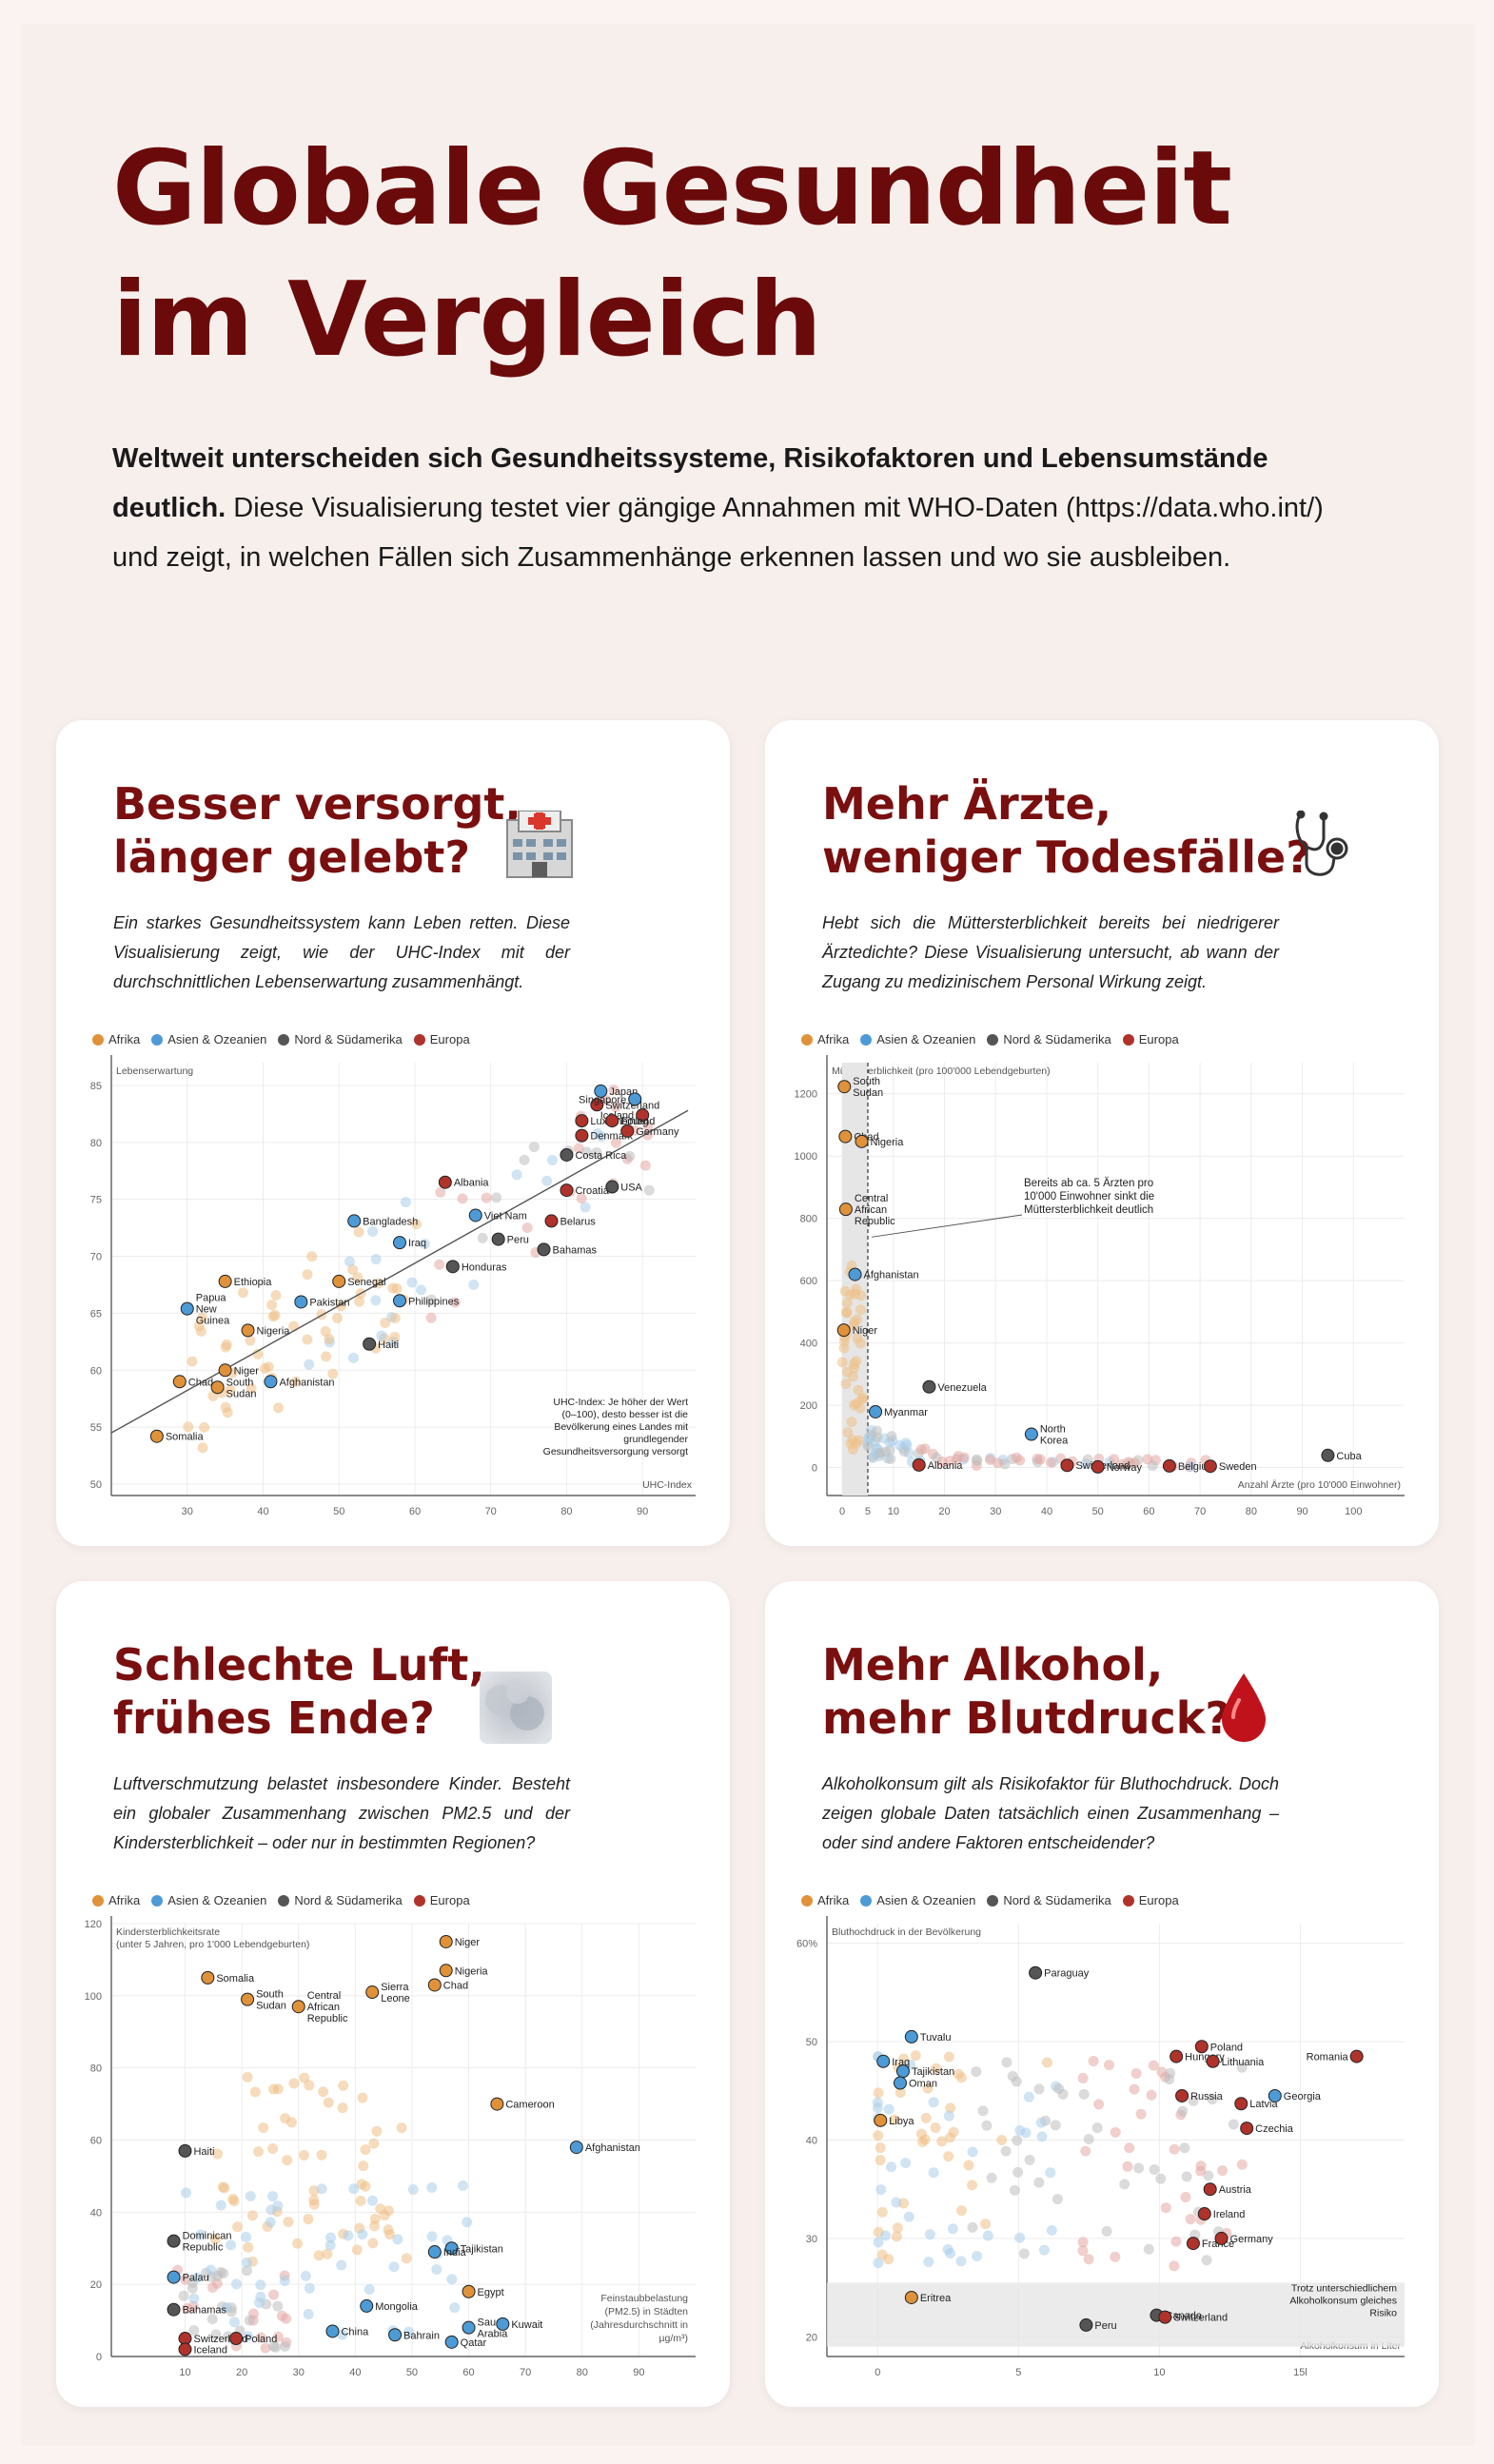  What do you see at coordinates (1125, 1468) in the screenshot?
I see `data-point-label: Norway` at bounding box center [1125, 1468].